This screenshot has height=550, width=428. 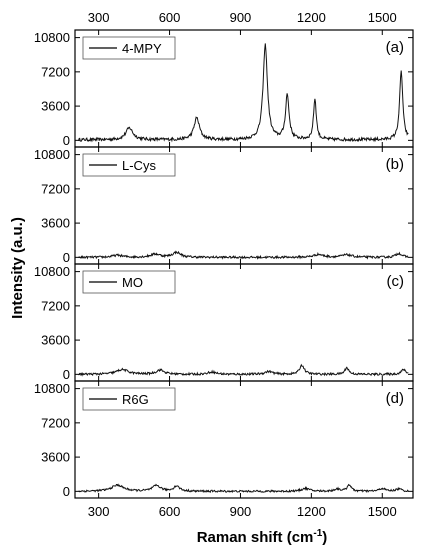 What do you see at coordinates (396, 281) in the screenshot?
I see `panel-letter: (c)` at bounding box center [396, 281].